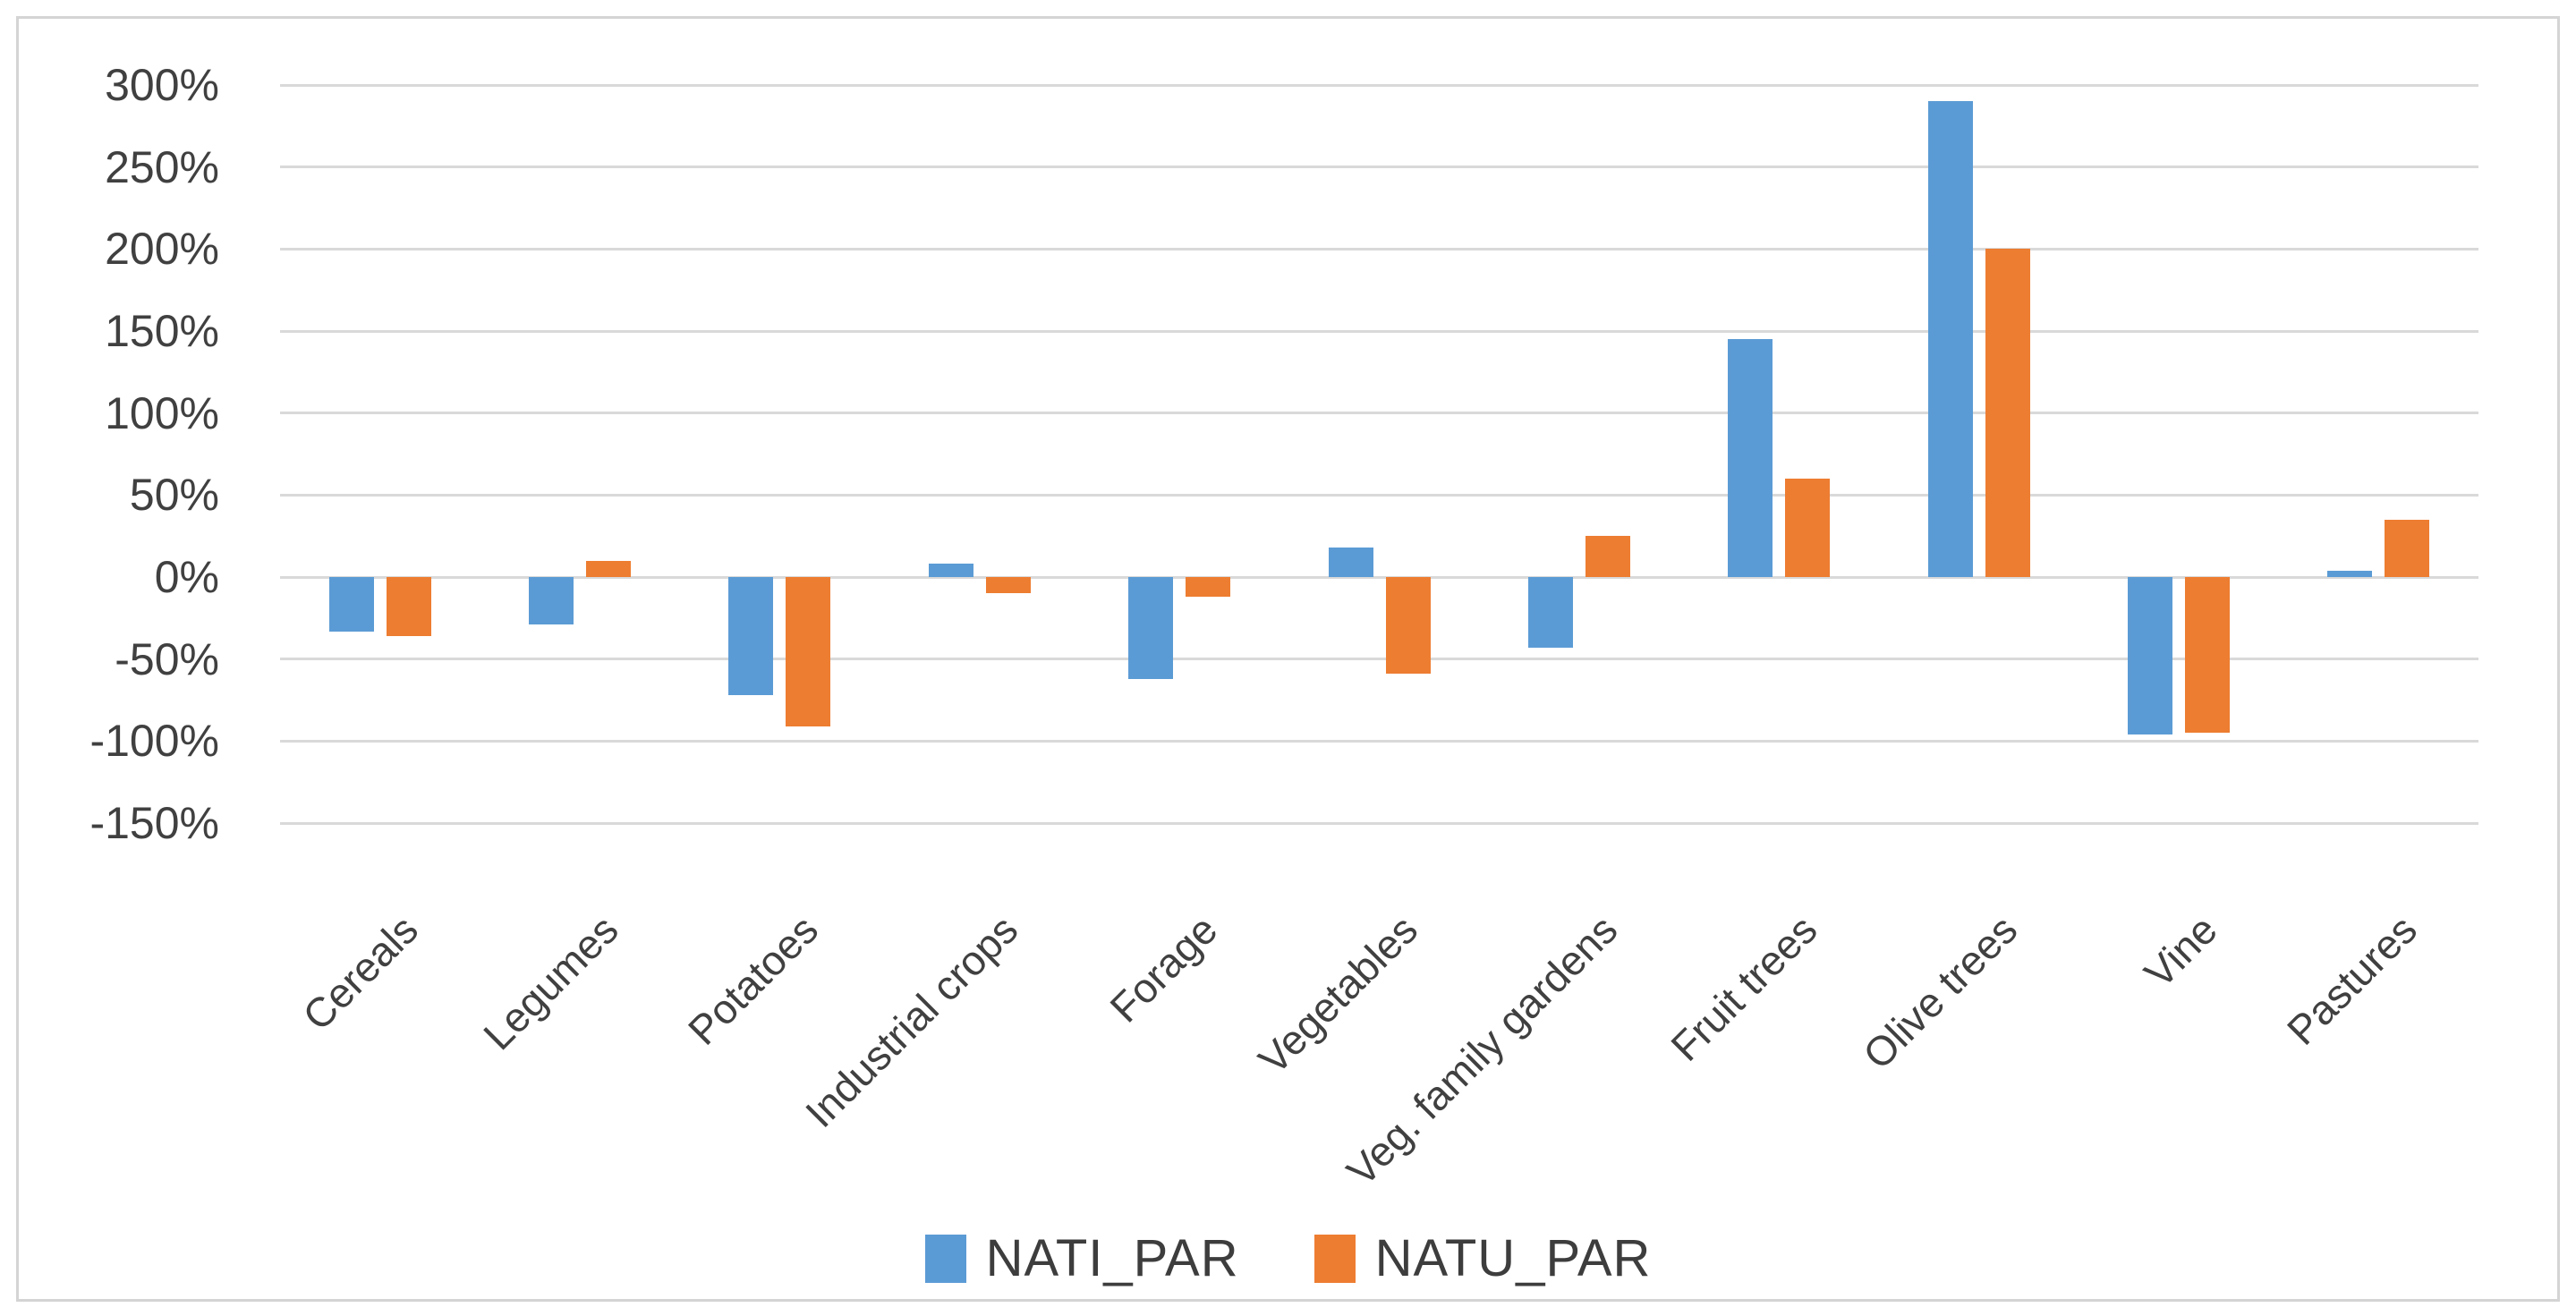  I want to click on bar-natu_par-legumes, so click(609, 568).